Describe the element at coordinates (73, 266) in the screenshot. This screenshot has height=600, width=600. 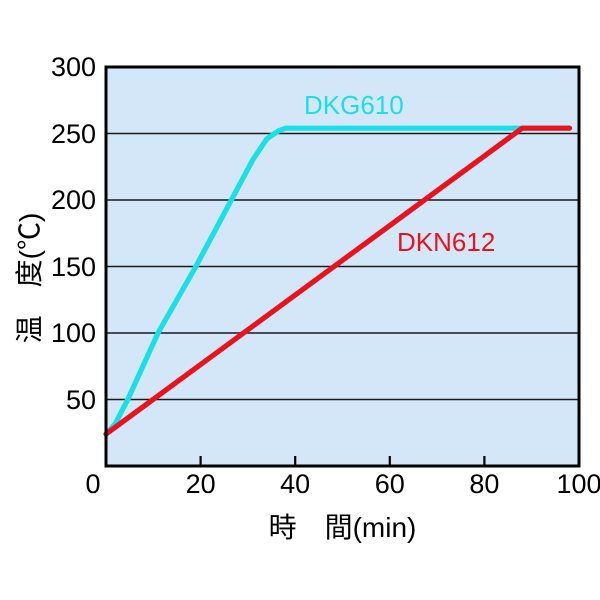
I see `y-tick-label-150: 150` at that location.